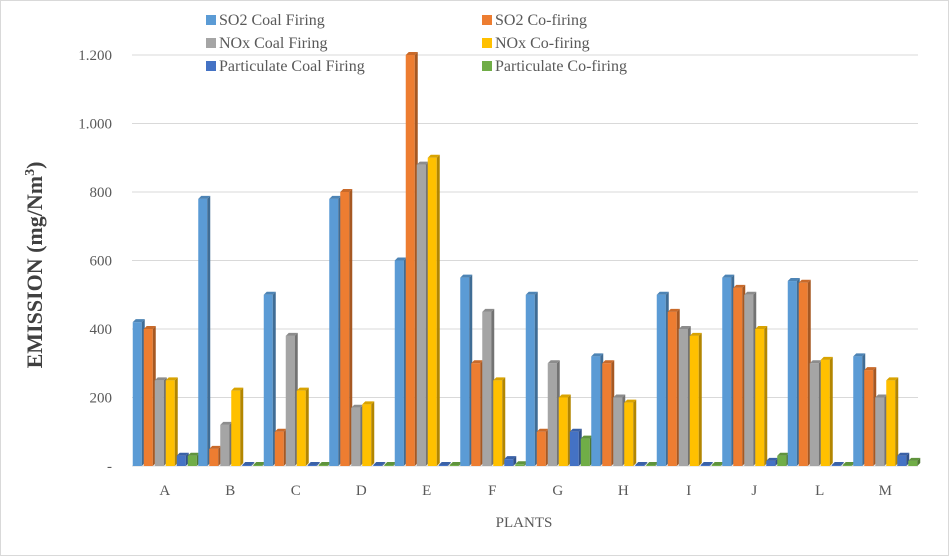 The height and width of the screenshot is (556, 949). I want to click on legend-label: NOx Coal Firing, so click(273, 43).